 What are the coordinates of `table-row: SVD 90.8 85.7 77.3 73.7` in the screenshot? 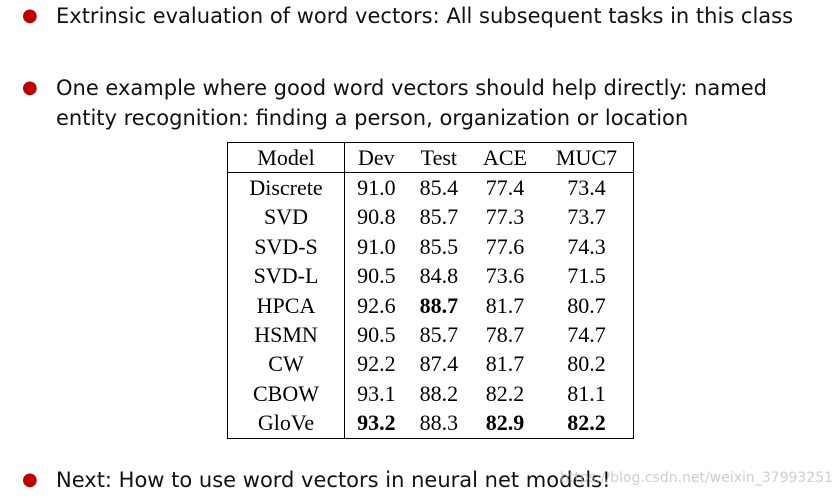 It's located at (430, 217).